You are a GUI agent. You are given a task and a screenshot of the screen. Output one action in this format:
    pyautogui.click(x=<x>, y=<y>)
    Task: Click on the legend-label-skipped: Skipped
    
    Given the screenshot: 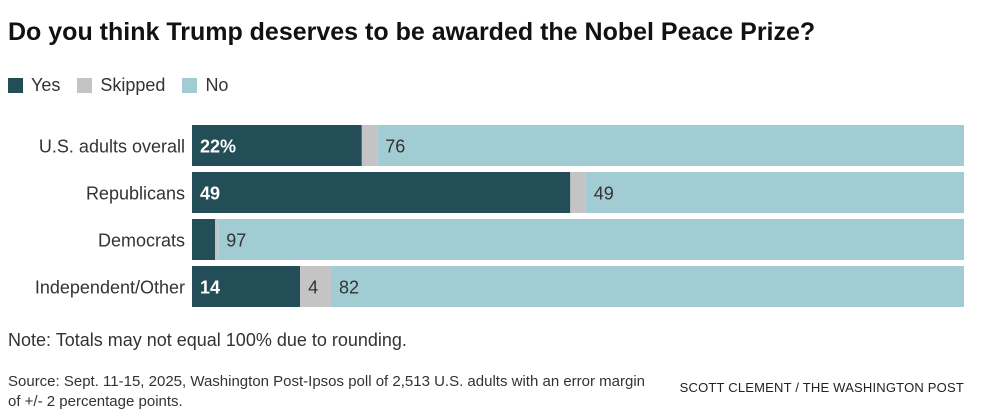 What is the action you would take?
    pyautogui.click(x=133, y=85)
    